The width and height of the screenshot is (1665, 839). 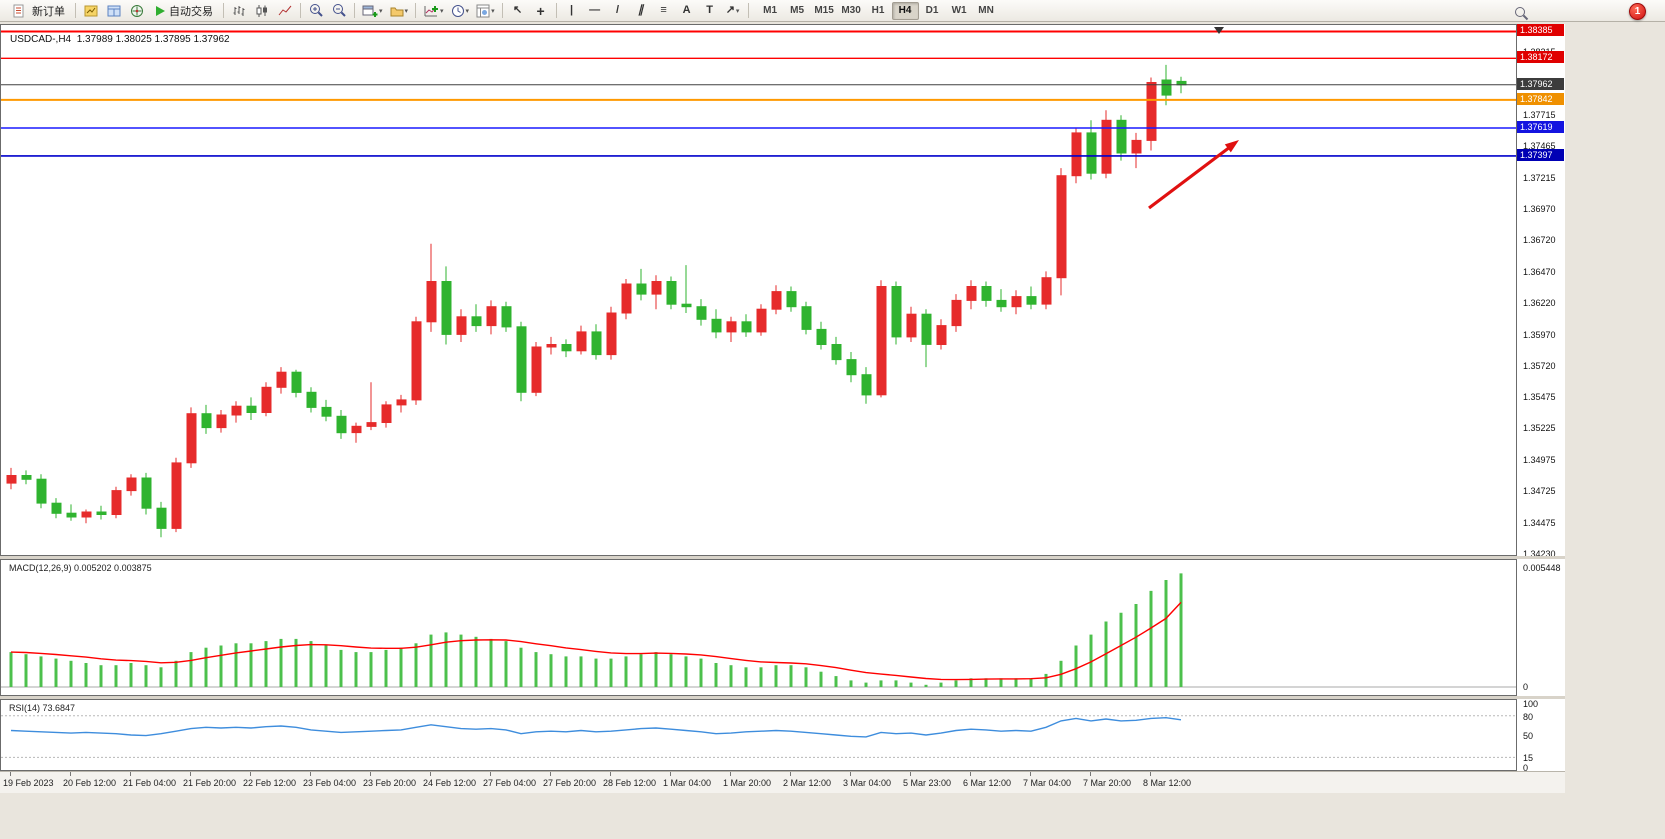 I want to click on horizontal-line-icon: —, so click(x=595, y=10).